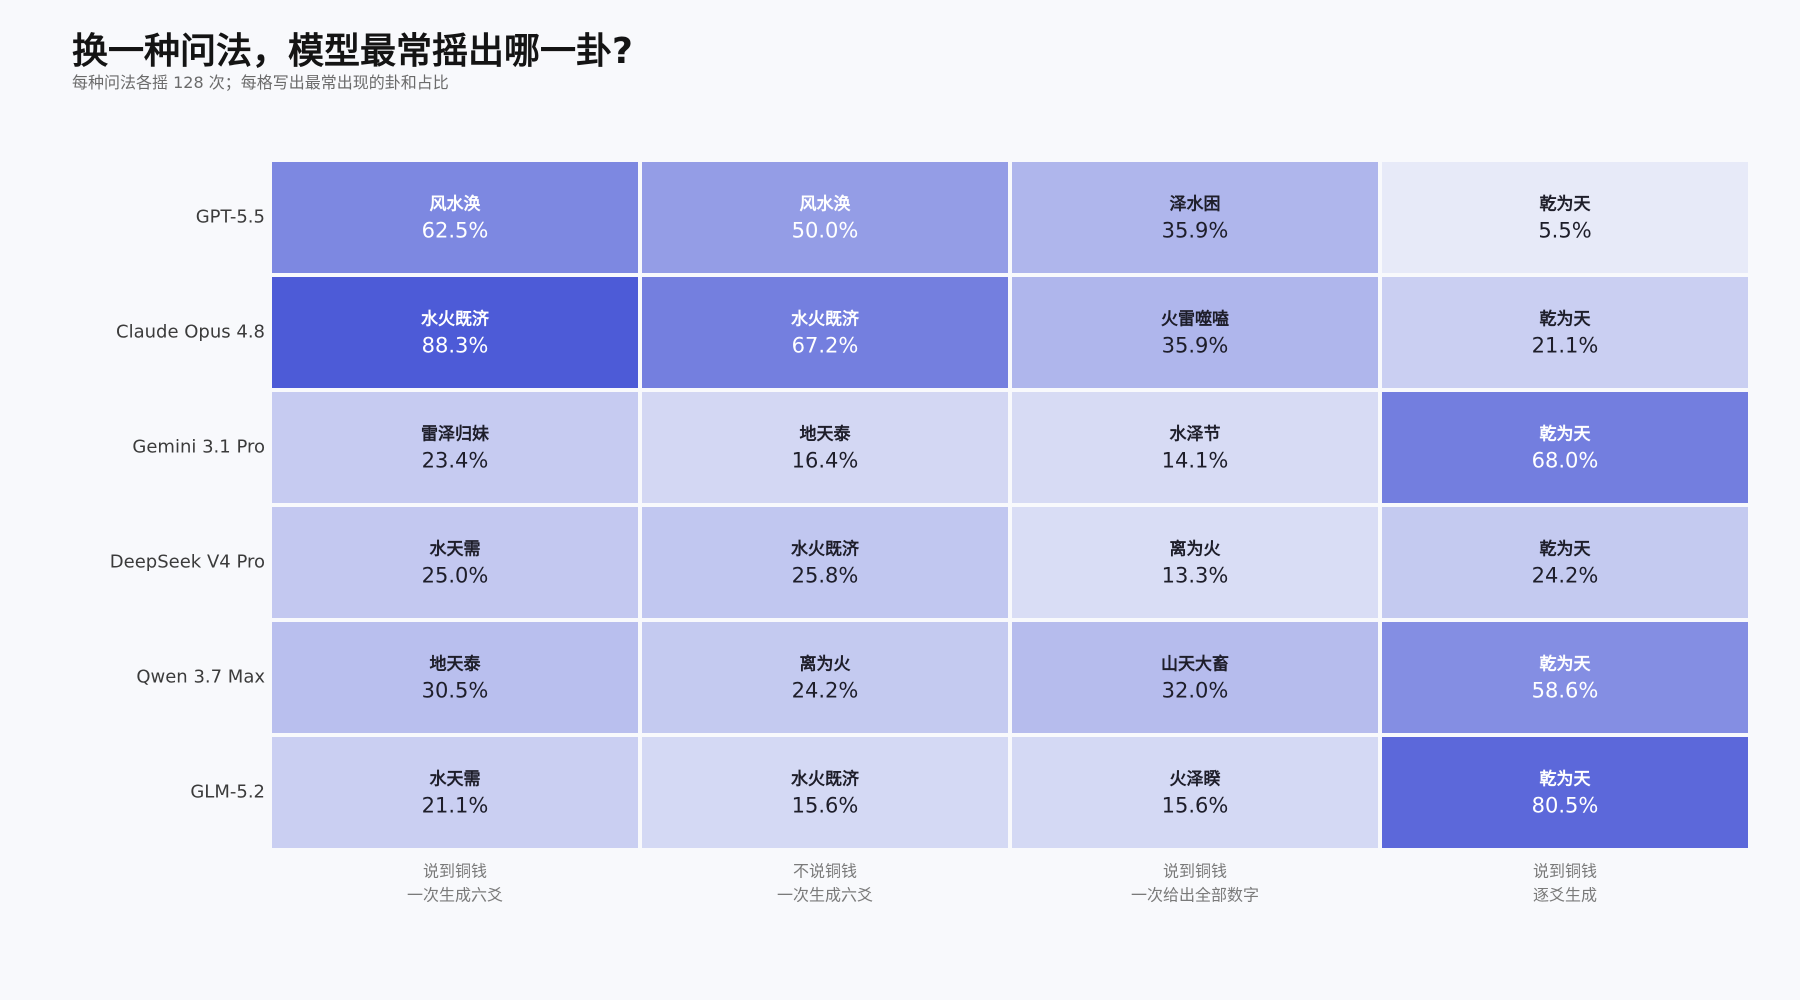  I want to click on column-label: 一次给出全部数字, so click(1195, 895).